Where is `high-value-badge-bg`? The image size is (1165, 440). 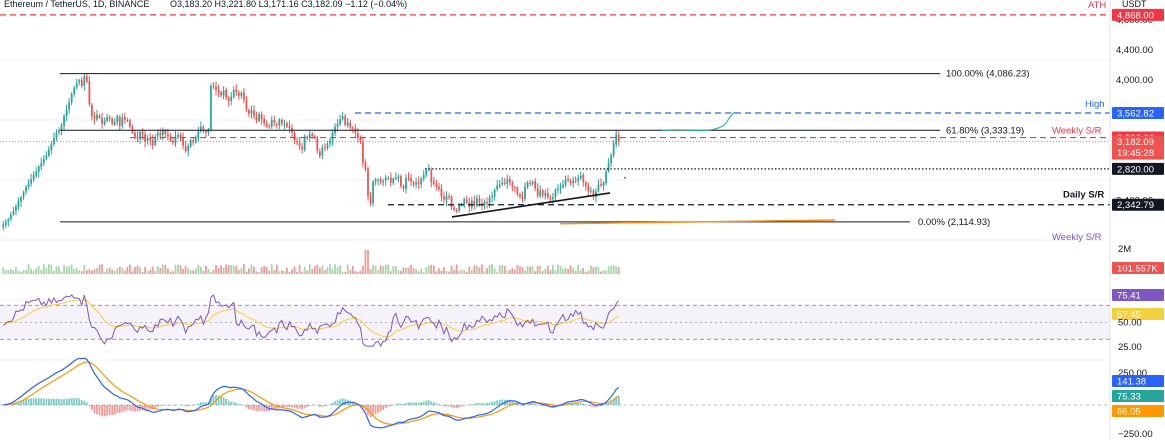 high-value-badge-bg is located at coordinates (1138, 113).